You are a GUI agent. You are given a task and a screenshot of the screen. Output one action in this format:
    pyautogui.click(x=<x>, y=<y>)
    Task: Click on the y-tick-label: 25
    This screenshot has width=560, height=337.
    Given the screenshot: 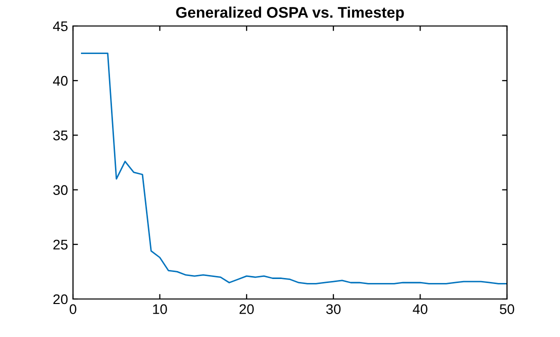 What is the action you would take?
    pyautogui.click(x=60, y=245)
    